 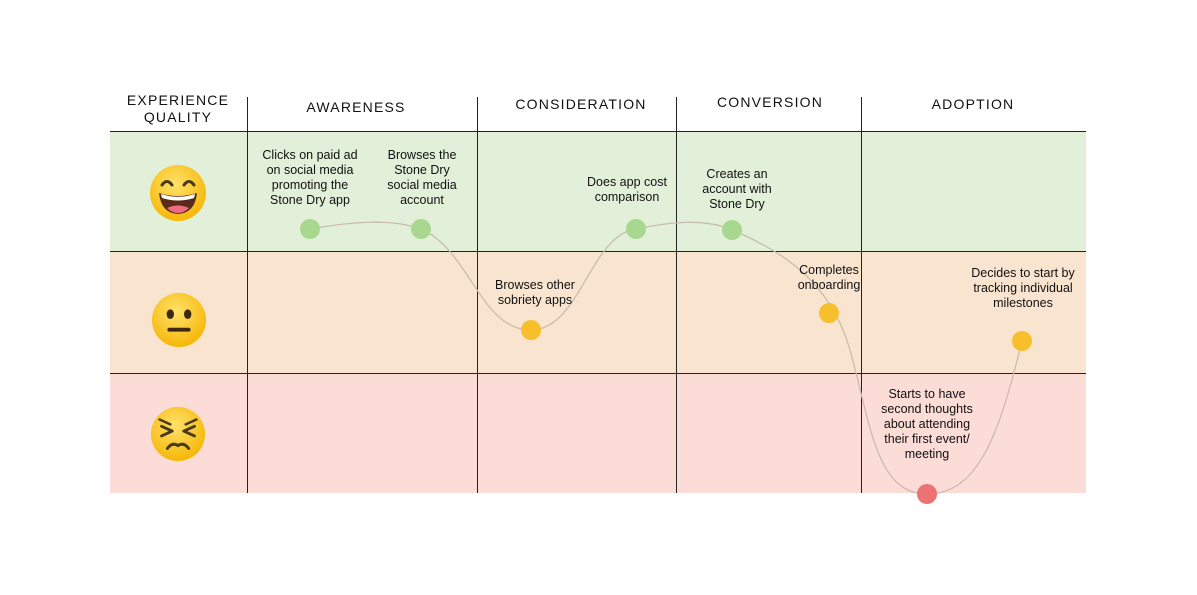 What do you see at coordinates (178, 193) in the screenshot?
I see `grinning-face-icon` at bounding box center [178, 193].